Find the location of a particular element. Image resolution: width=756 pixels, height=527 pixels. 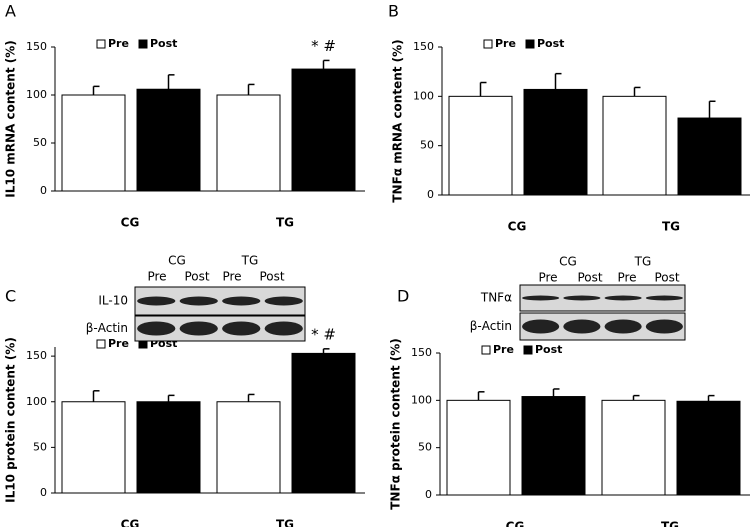

panel-label: D is located at coordinates (403, 296).